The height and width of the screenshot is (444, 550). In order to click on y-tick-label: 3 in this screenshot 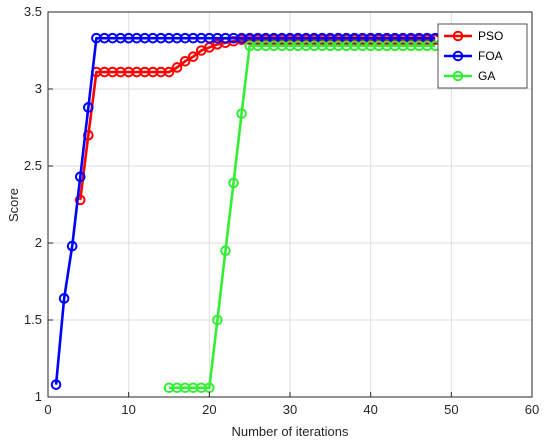, I will do `click(38, 88)`.